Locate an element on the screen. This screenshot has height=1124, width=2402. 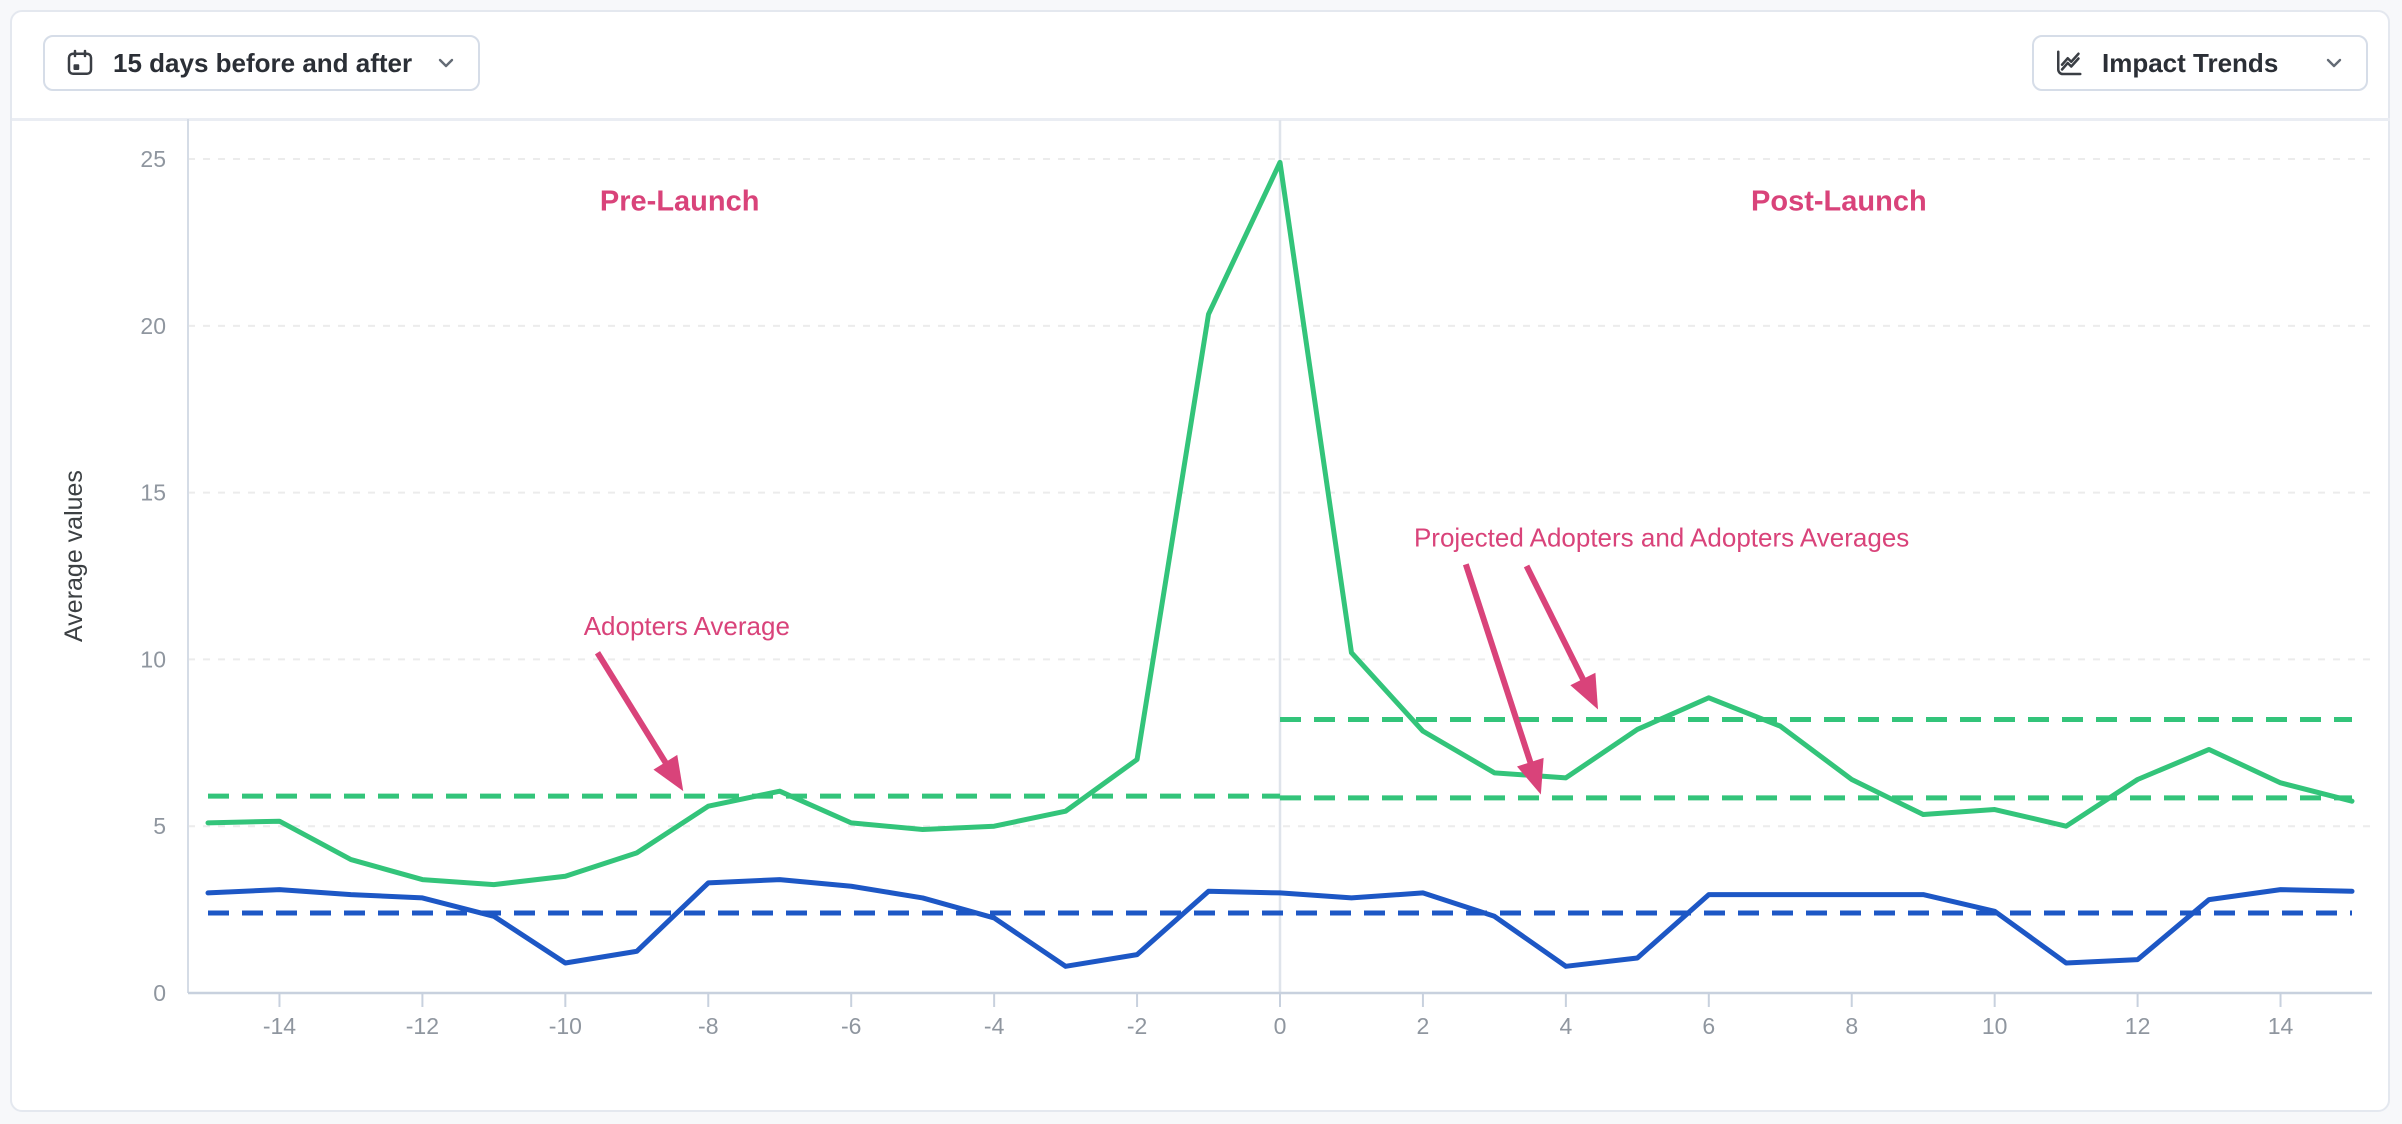
calendar-icon is located at coordinates (80, 63).